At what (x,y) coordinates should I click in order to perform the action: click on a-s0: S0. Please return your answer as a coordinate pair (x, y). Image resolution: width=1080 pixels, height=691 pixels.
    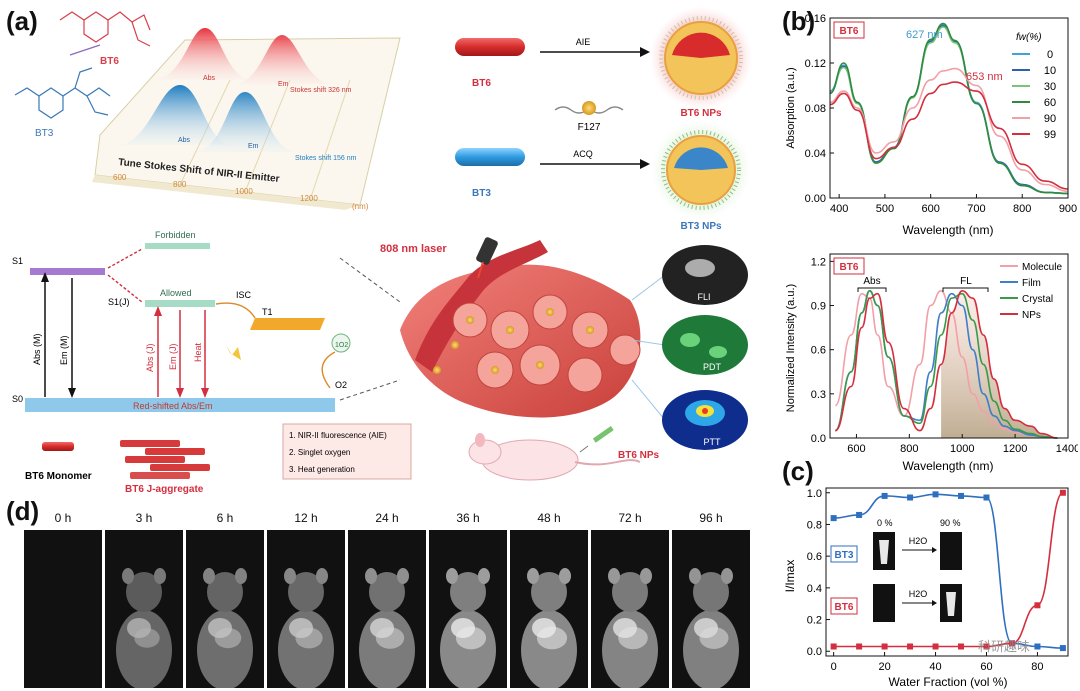
    Looking at the image, I should click on (17, 399).